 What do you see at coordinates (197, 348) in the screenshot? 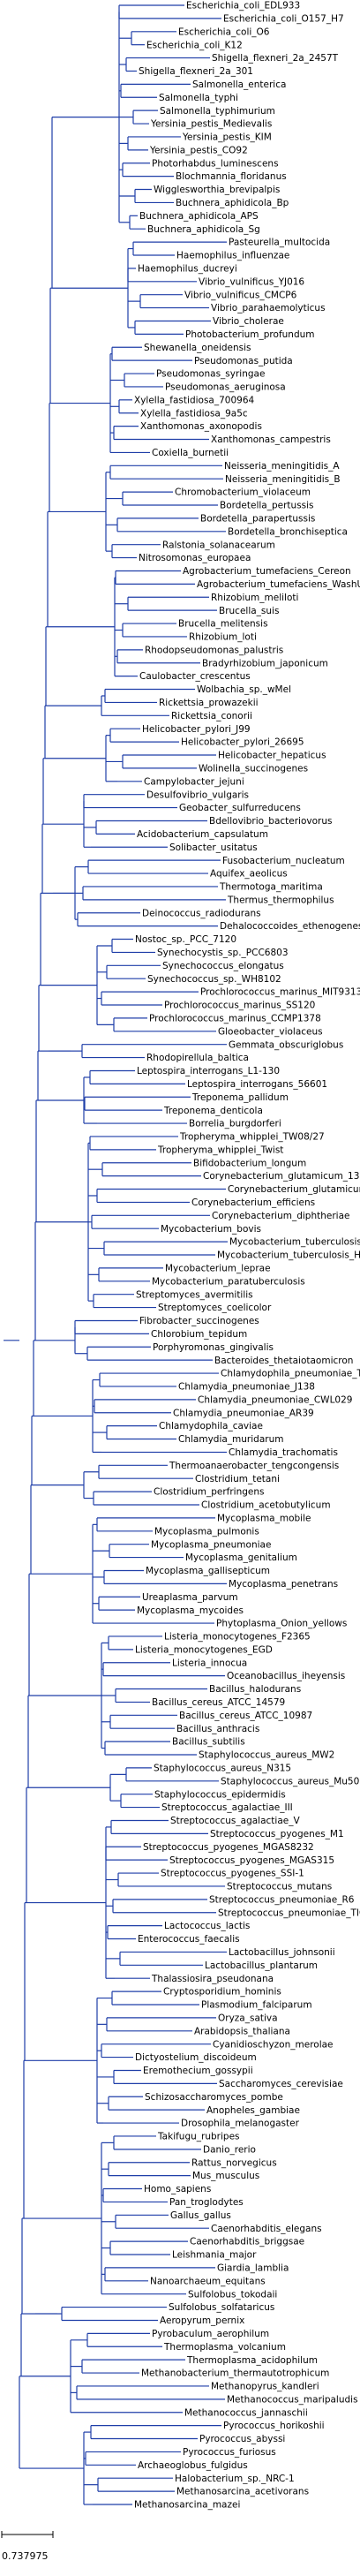
I see `leaf-label: Shewanella_oneidensis` at bounding box center [197, 348].